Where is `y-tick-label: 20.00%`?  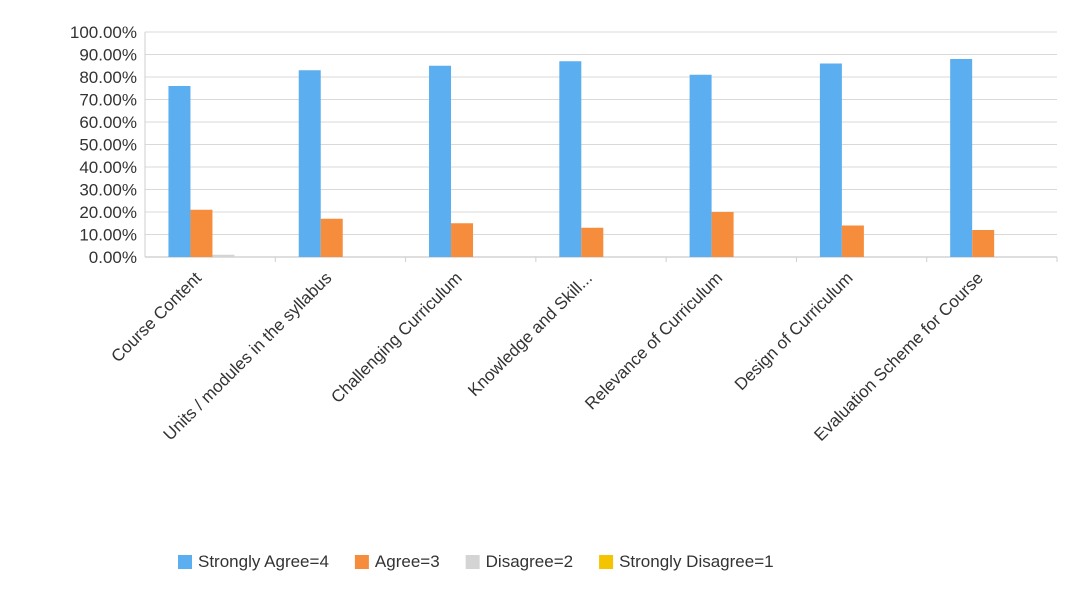
y-tick-label: 20.00% is located at coordinates (108, 212).